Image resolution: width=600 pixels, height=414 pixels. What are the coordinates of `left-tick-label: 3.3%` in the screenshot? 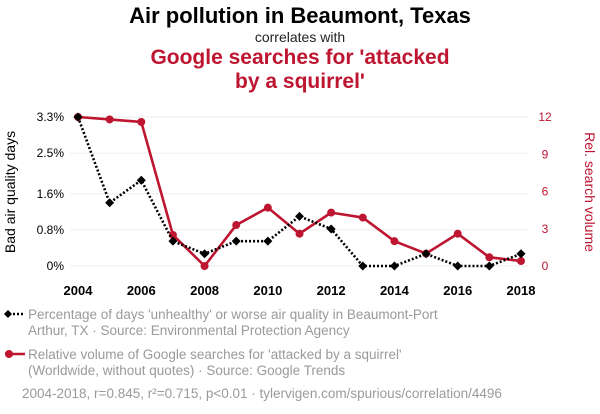 It's located at (51, 117).